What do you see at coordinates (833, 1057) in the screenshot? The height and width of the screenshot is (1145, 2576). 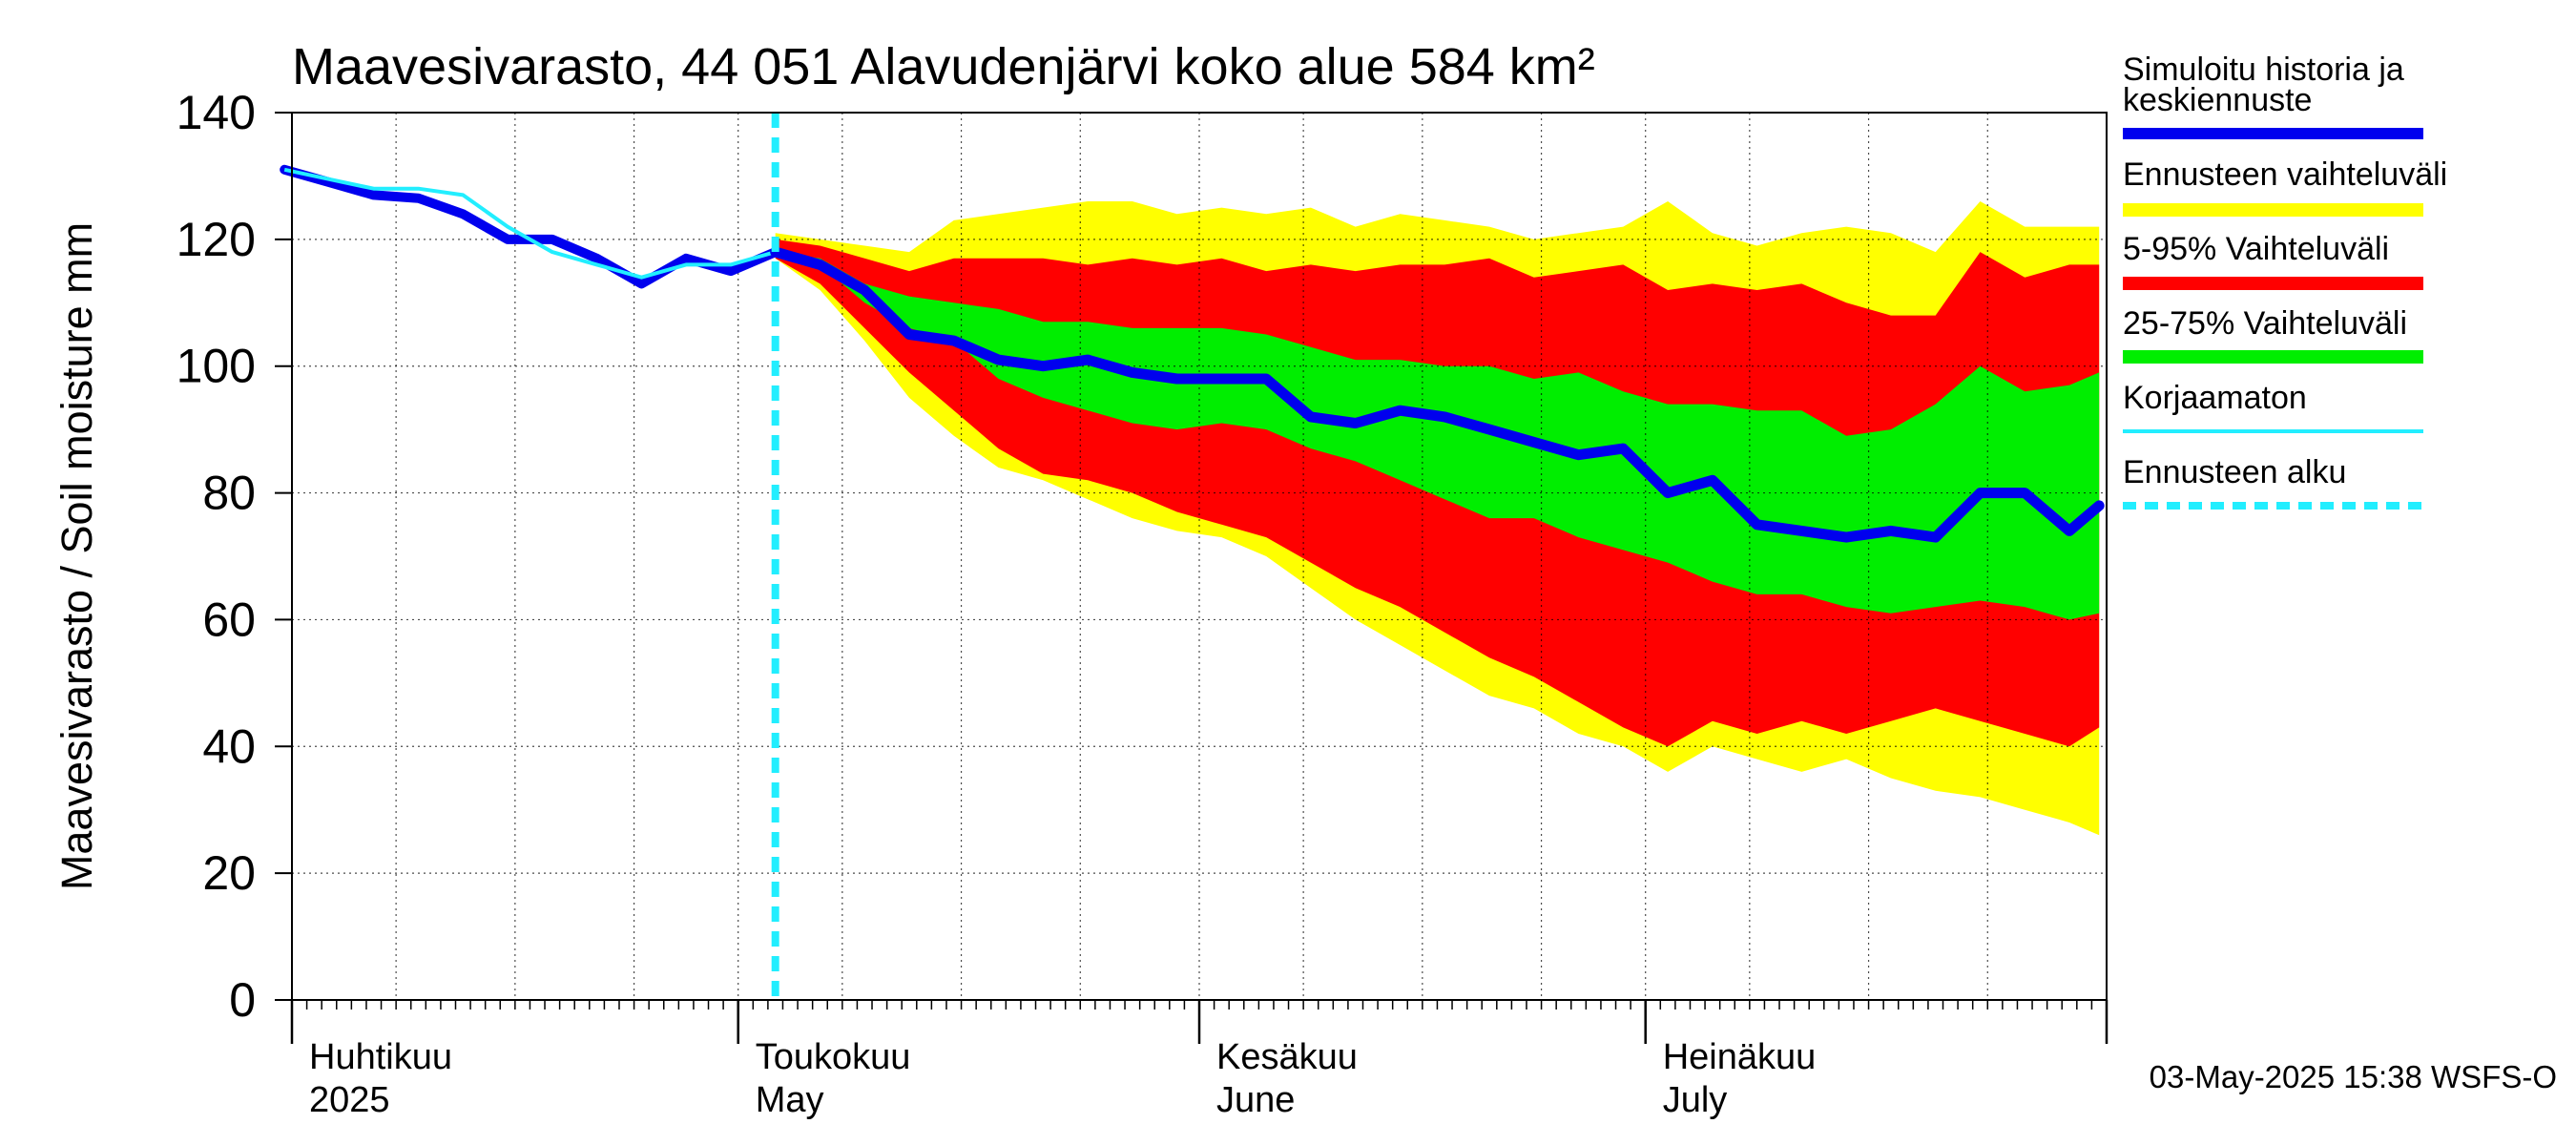 I see `month-label: Toukokuu` at bounding box center [833, 1057].